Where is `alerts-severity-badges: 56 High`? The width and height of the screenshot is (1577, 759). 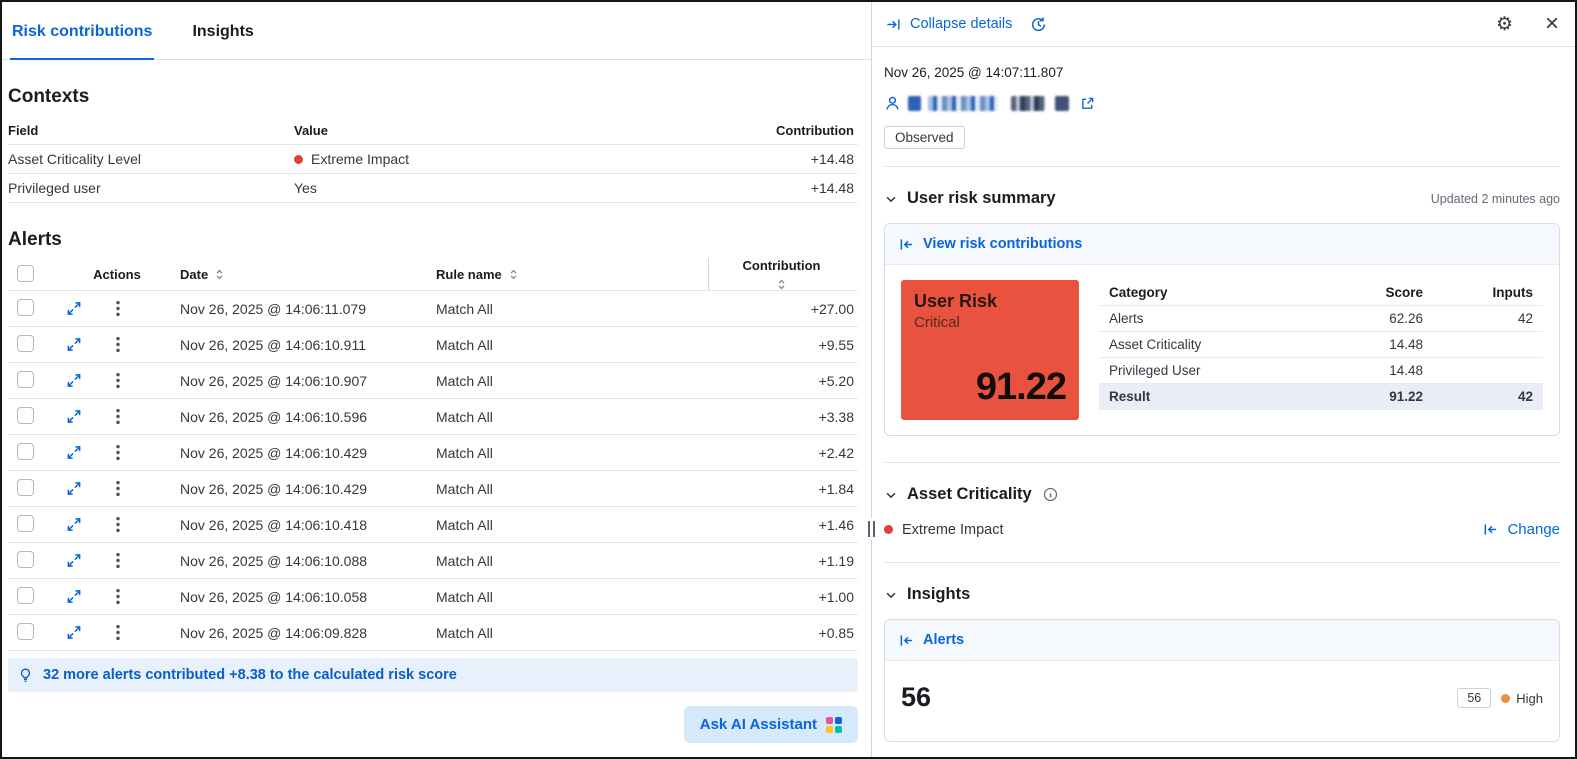
alerts-severity-badges: 56 High is located at coordinates (1500, 698).